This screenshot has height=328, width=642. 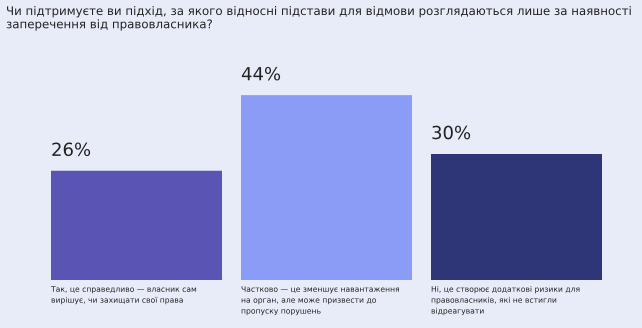 What do you see at coordinates (71, 149) in the screenshot?
I see `data-label: 26%` at bounding box center [71, 149].